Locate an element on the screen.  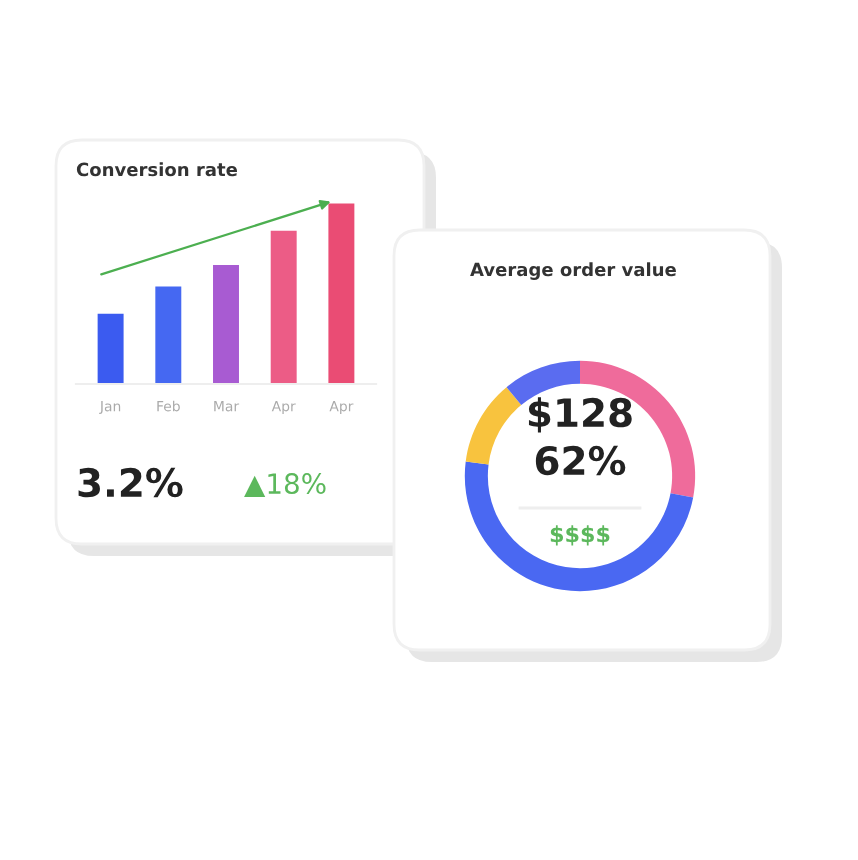
text: 3.2% is located at coordinates (130, 482).